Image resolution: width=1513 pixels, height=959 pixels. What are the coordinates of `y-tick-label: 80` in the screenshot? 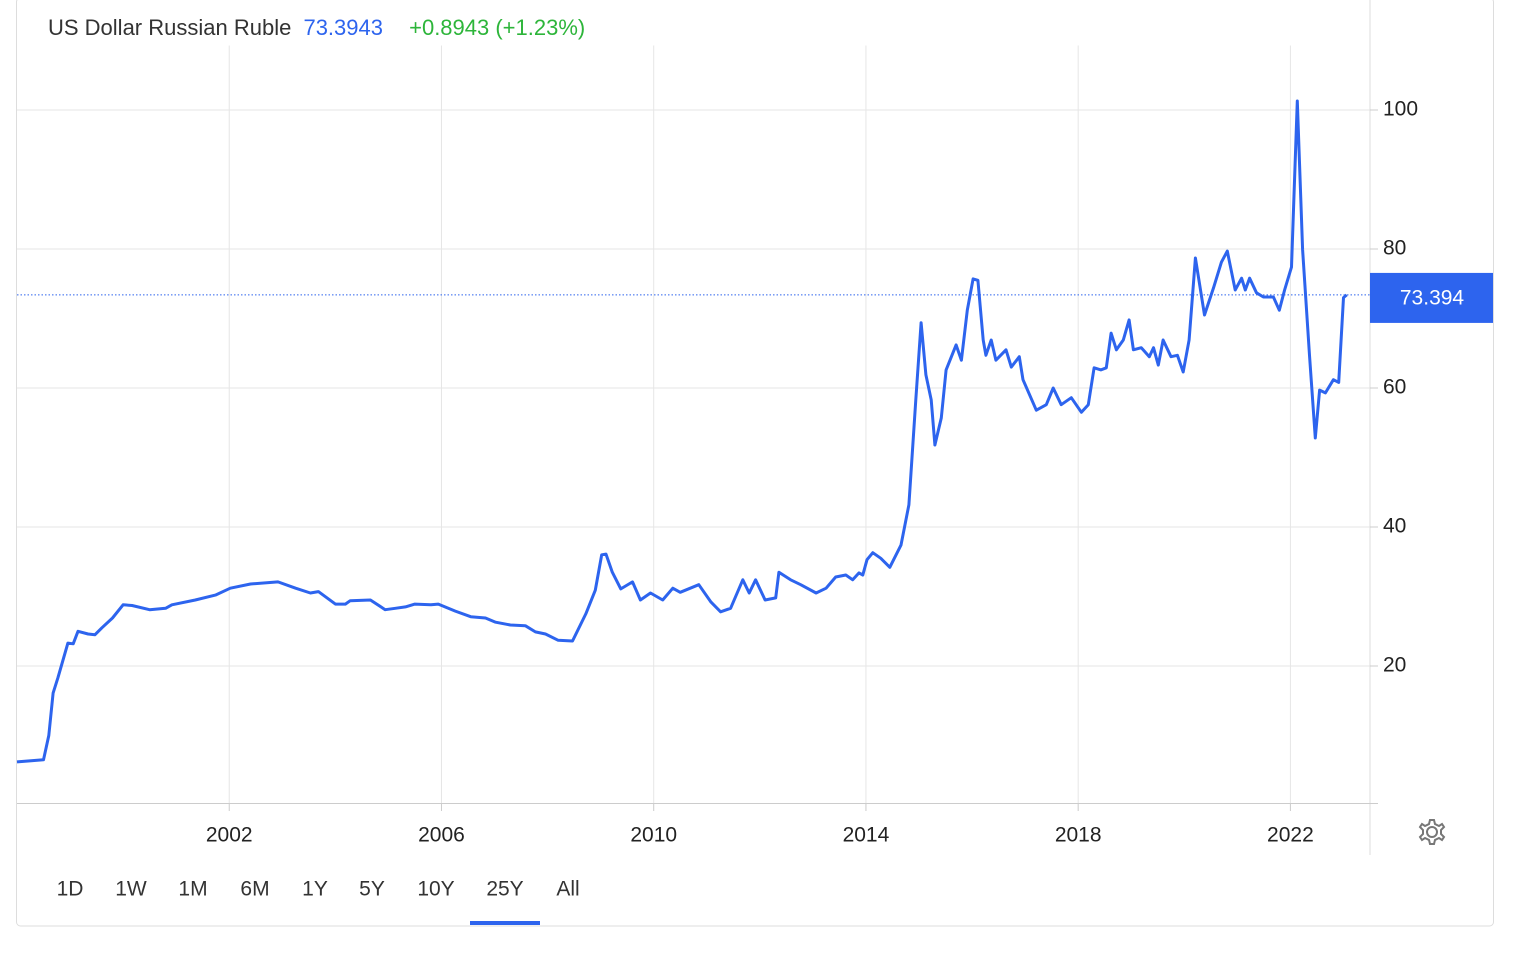 It's located at (1394, 248).